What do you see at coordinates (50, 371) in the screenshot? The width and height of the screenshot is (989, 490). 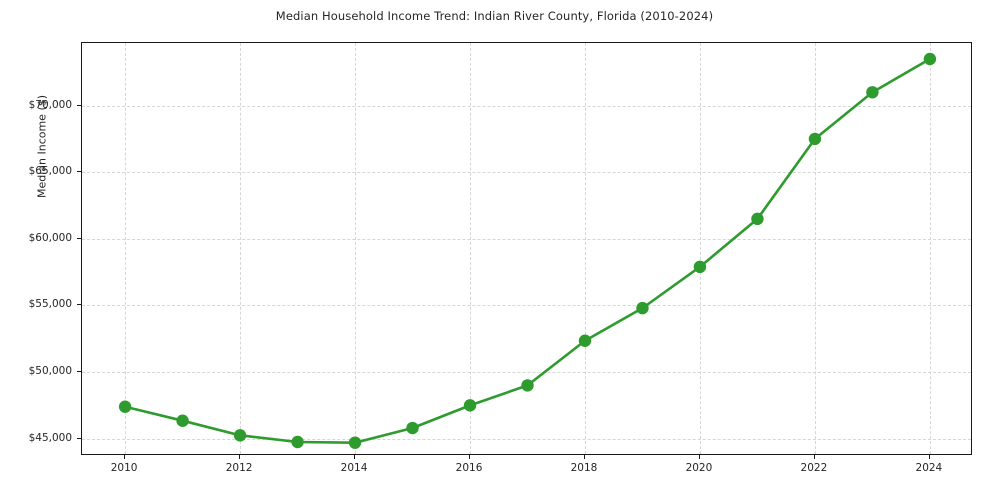 I see `y-tick-label: $50,000` at bounding box center [50, 371].